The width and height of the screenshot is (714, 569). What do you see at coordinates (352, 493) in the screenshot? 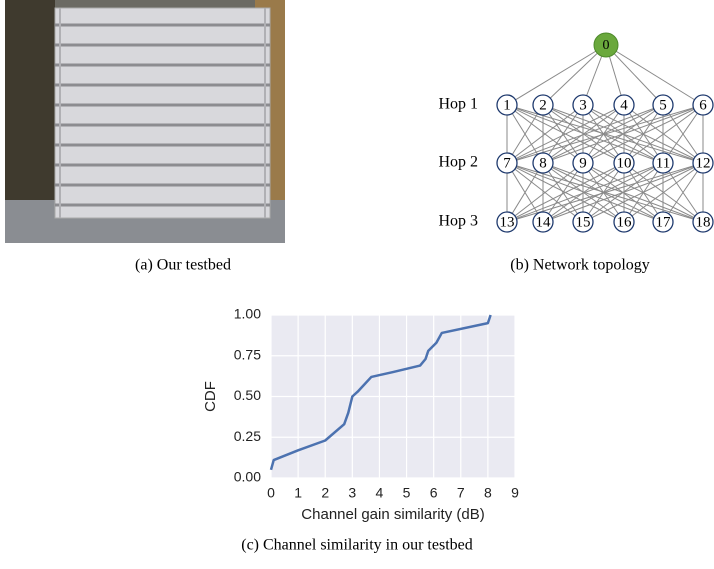
I see `x-tick-label: 3` at bounding box center [352, 493].